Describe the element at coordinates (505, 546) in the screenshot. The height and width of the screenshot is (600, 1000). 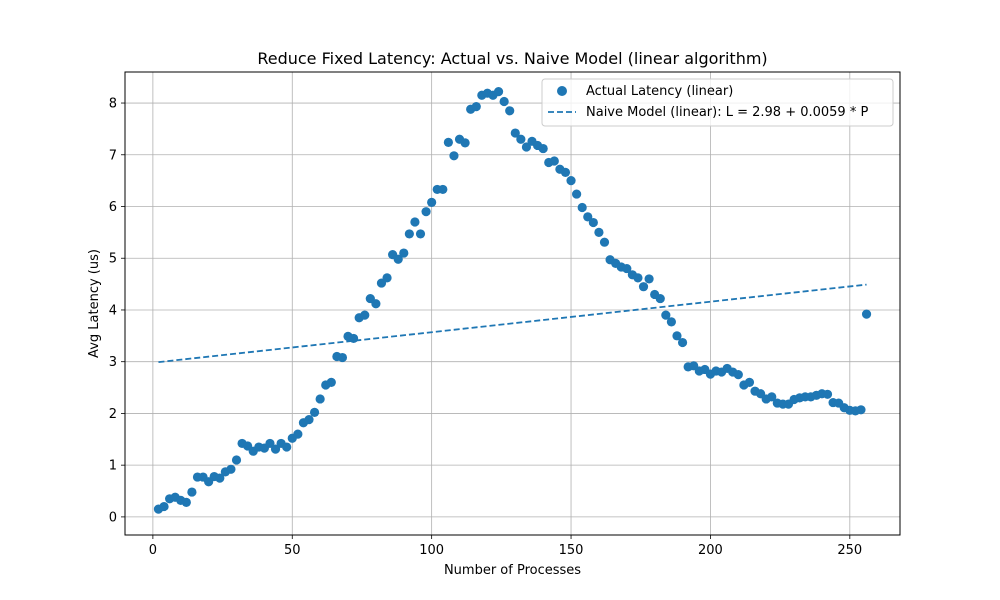
I see `x-axis-ticks: 0 50 100 150 200 250` at that location.